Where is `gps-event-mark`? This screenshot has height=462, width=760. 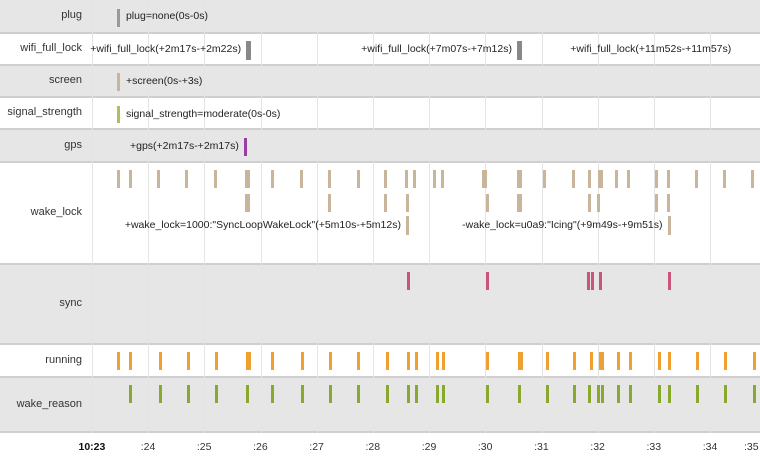
gps-event-mark is located at coordinates (246, 147).